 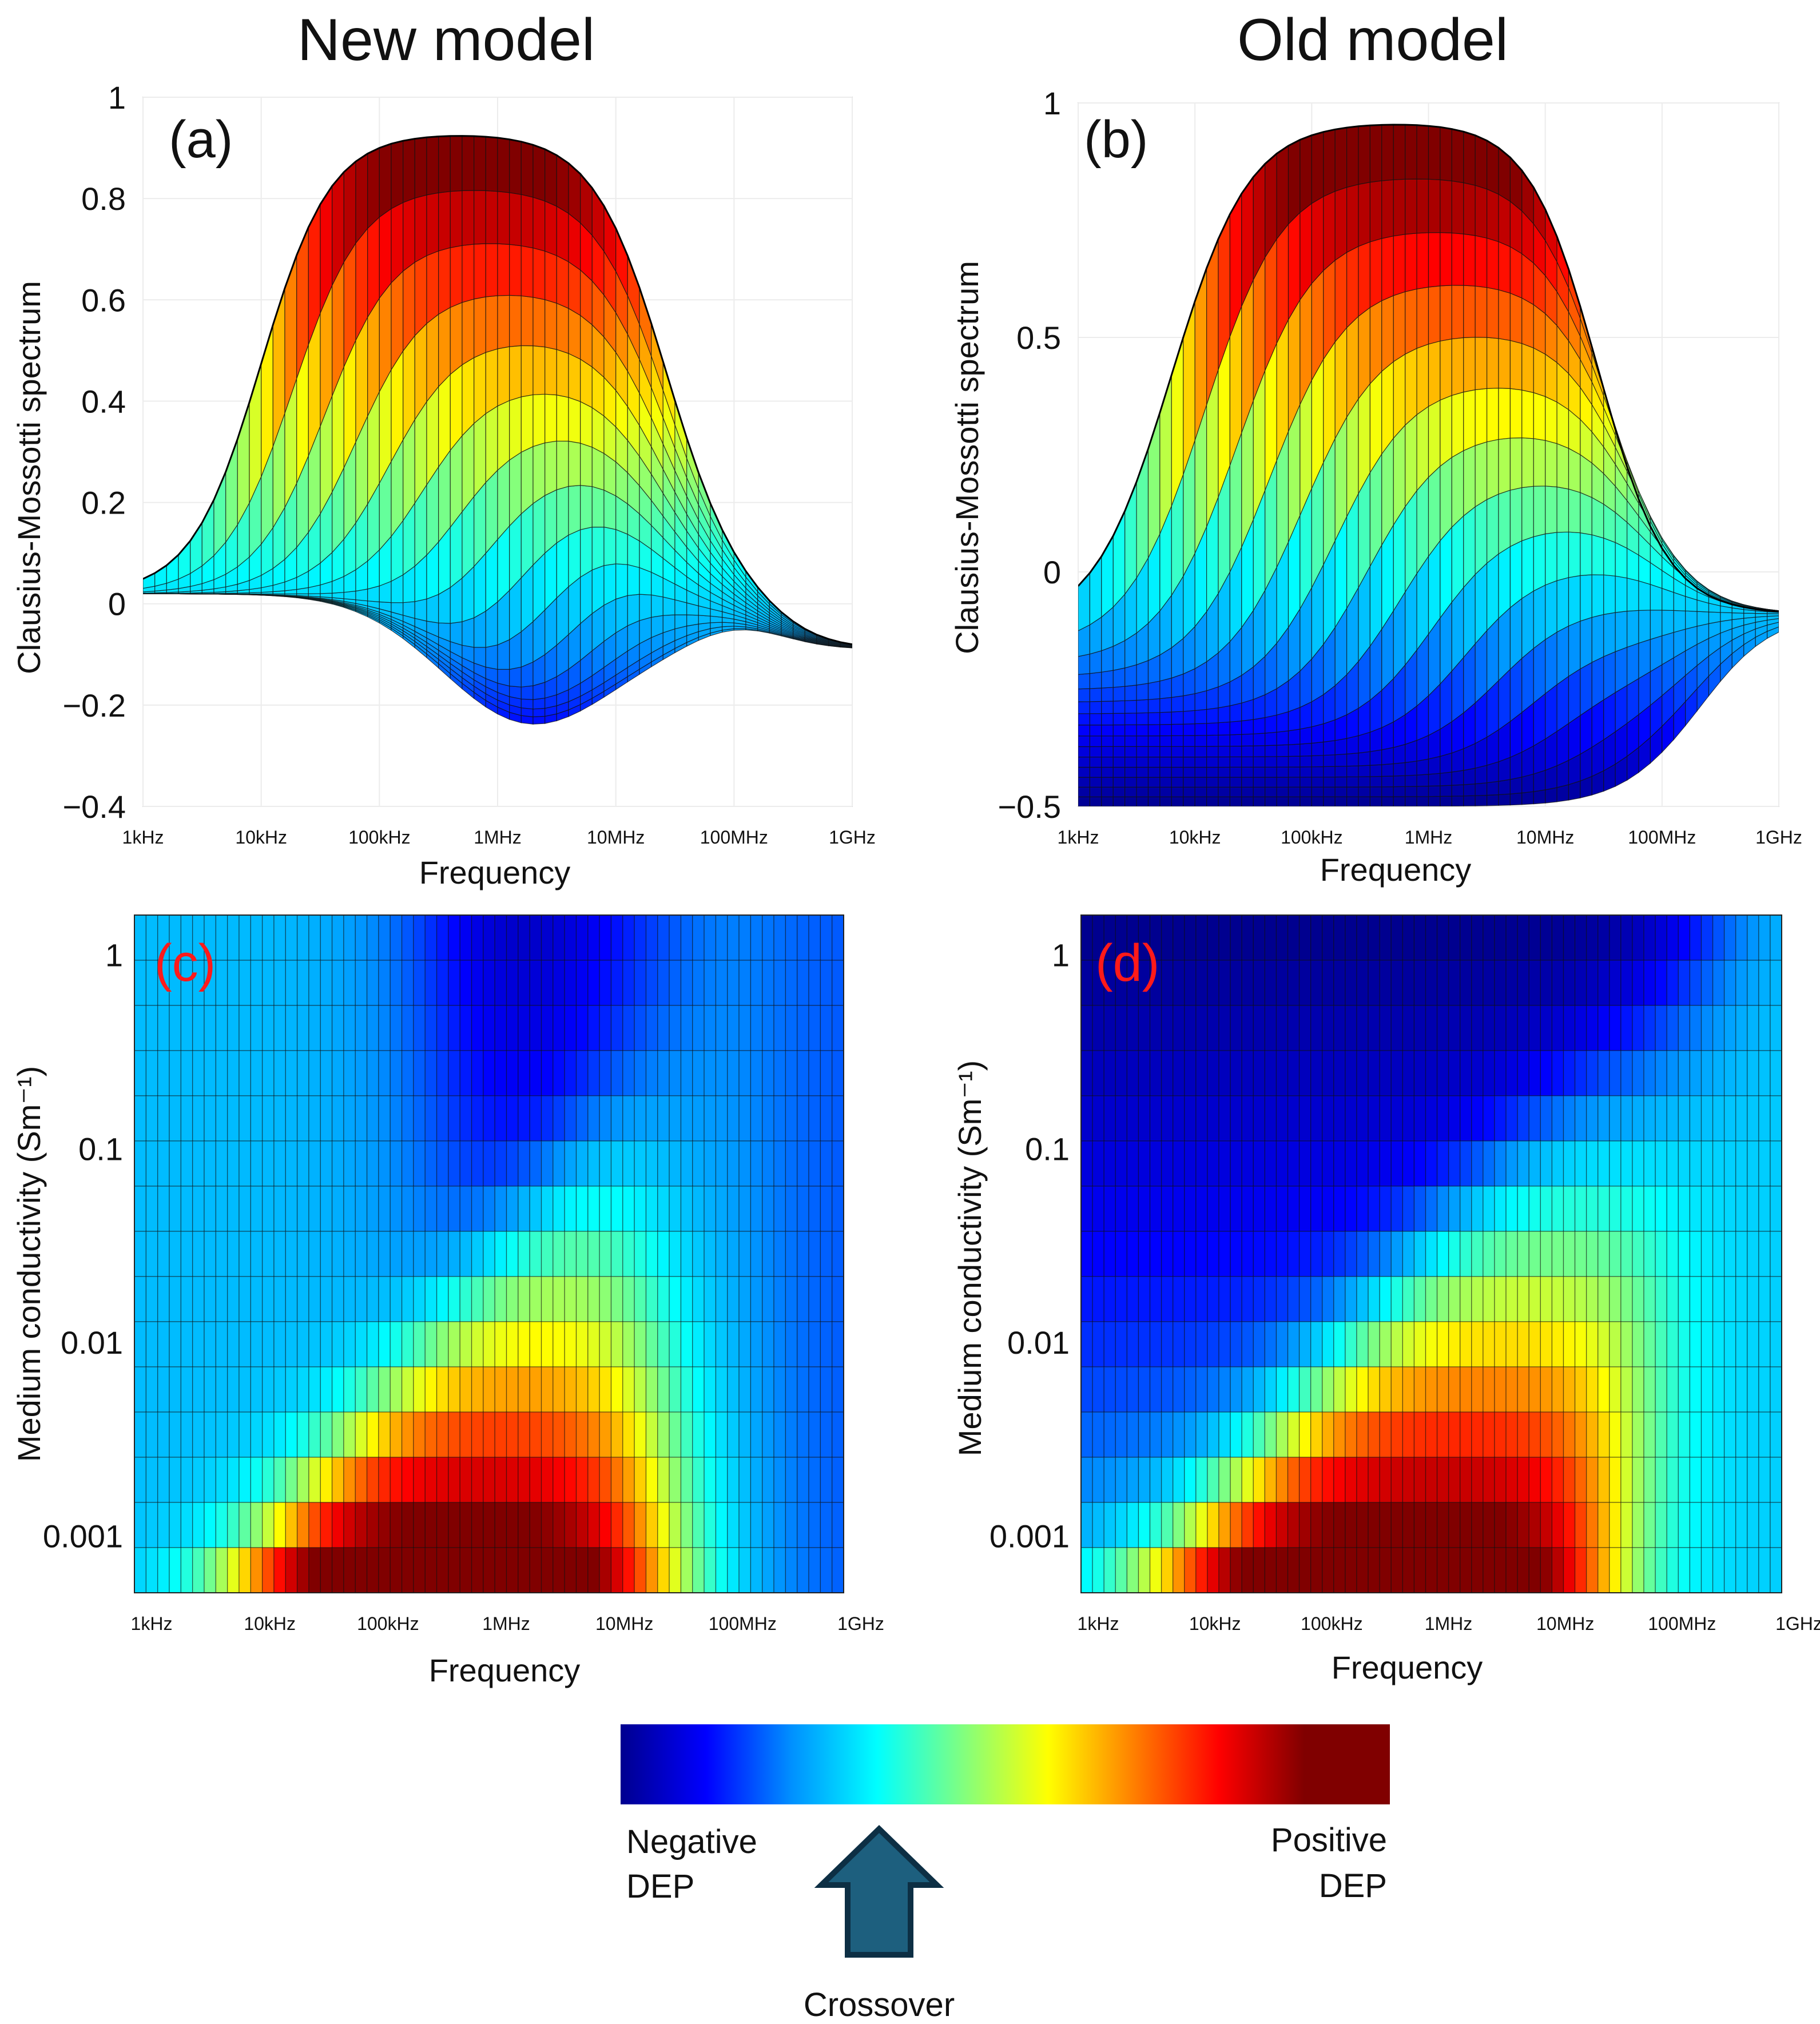 I want to click on colorbar-positive-label-line2: DEP, so click(x=1353, y=1885).